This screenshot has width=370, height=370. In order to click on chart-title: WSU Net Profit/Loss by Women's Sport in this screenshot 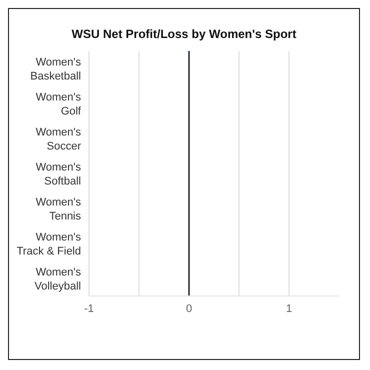, I will do `click(184, 34)`.